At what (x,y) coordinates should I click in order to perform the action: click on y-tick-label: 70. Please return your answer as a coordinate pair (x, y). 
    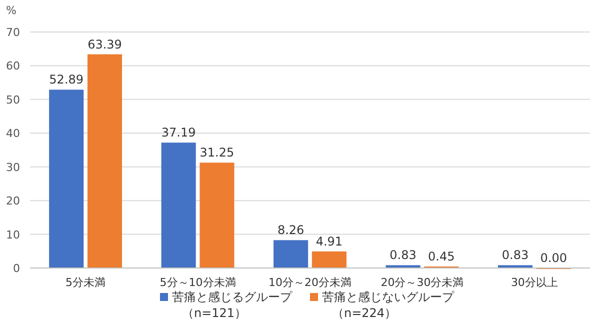
    Looking at the image, I should click on (13, 32).